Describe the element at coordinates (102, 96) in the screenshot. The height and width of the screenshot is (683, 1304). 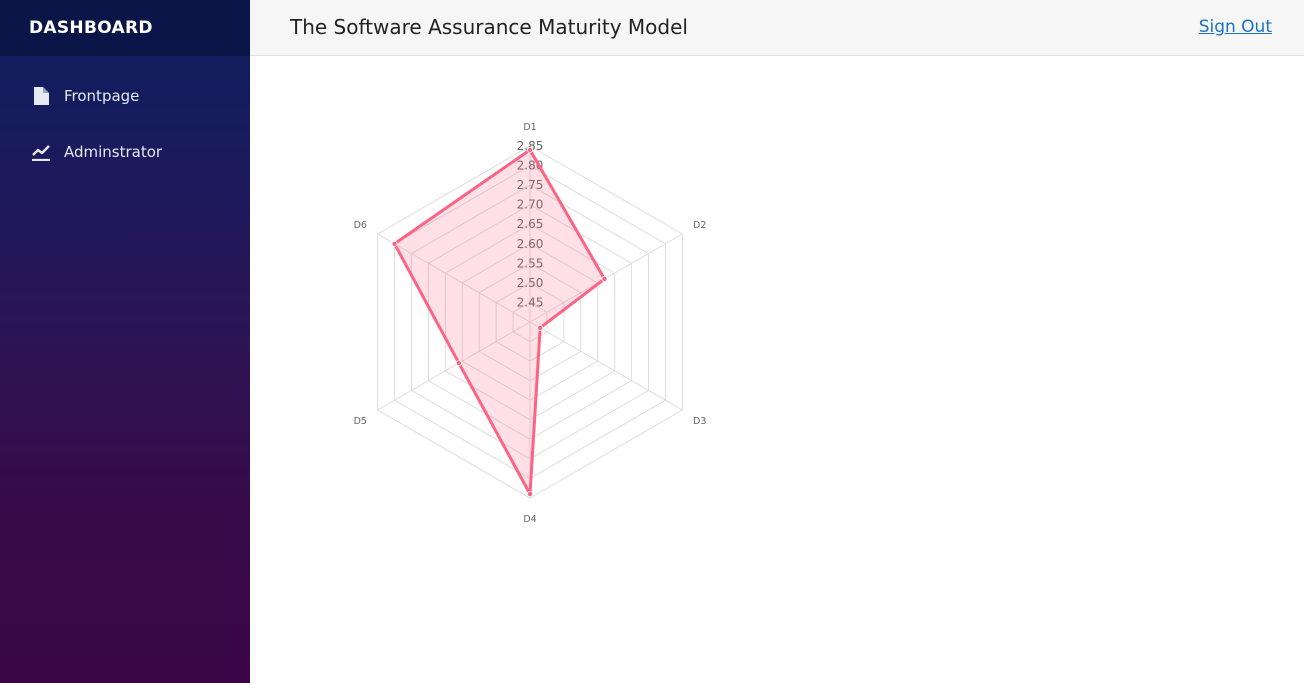
I see `sidebar-item-label: Frontpage` at that location.